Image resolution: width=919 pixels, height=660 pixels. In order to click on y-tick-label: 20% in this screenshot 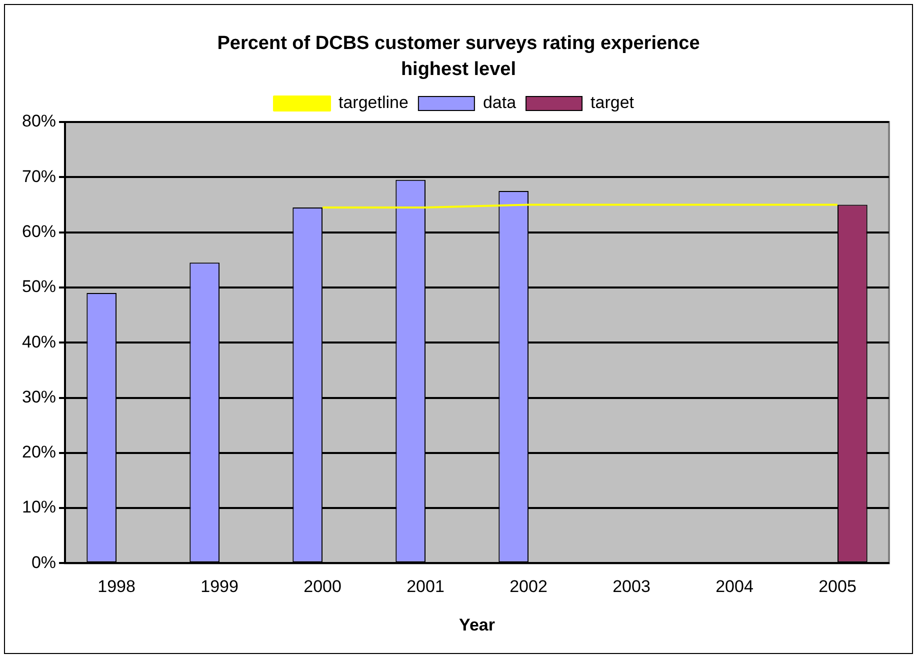, I will do `click(39, 452)`.